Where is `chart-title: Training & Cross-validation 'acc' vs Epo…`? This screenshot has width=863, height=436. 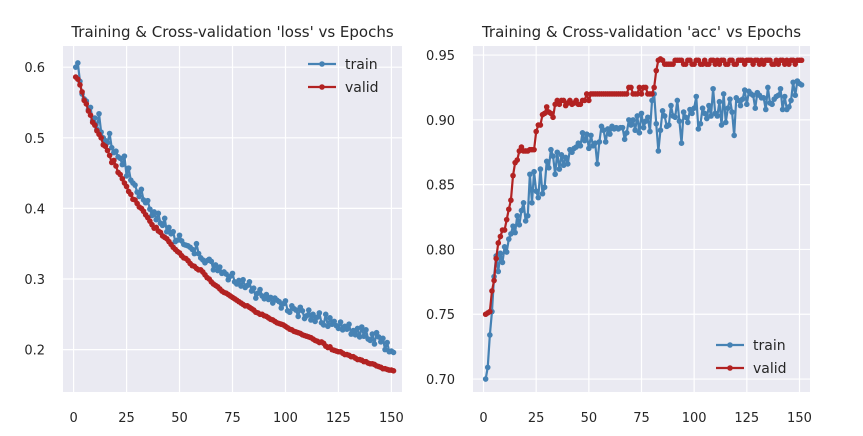 chart-title: Training & Cross-validation 'acc' vs Epo… is located at coordinates (641, 32).